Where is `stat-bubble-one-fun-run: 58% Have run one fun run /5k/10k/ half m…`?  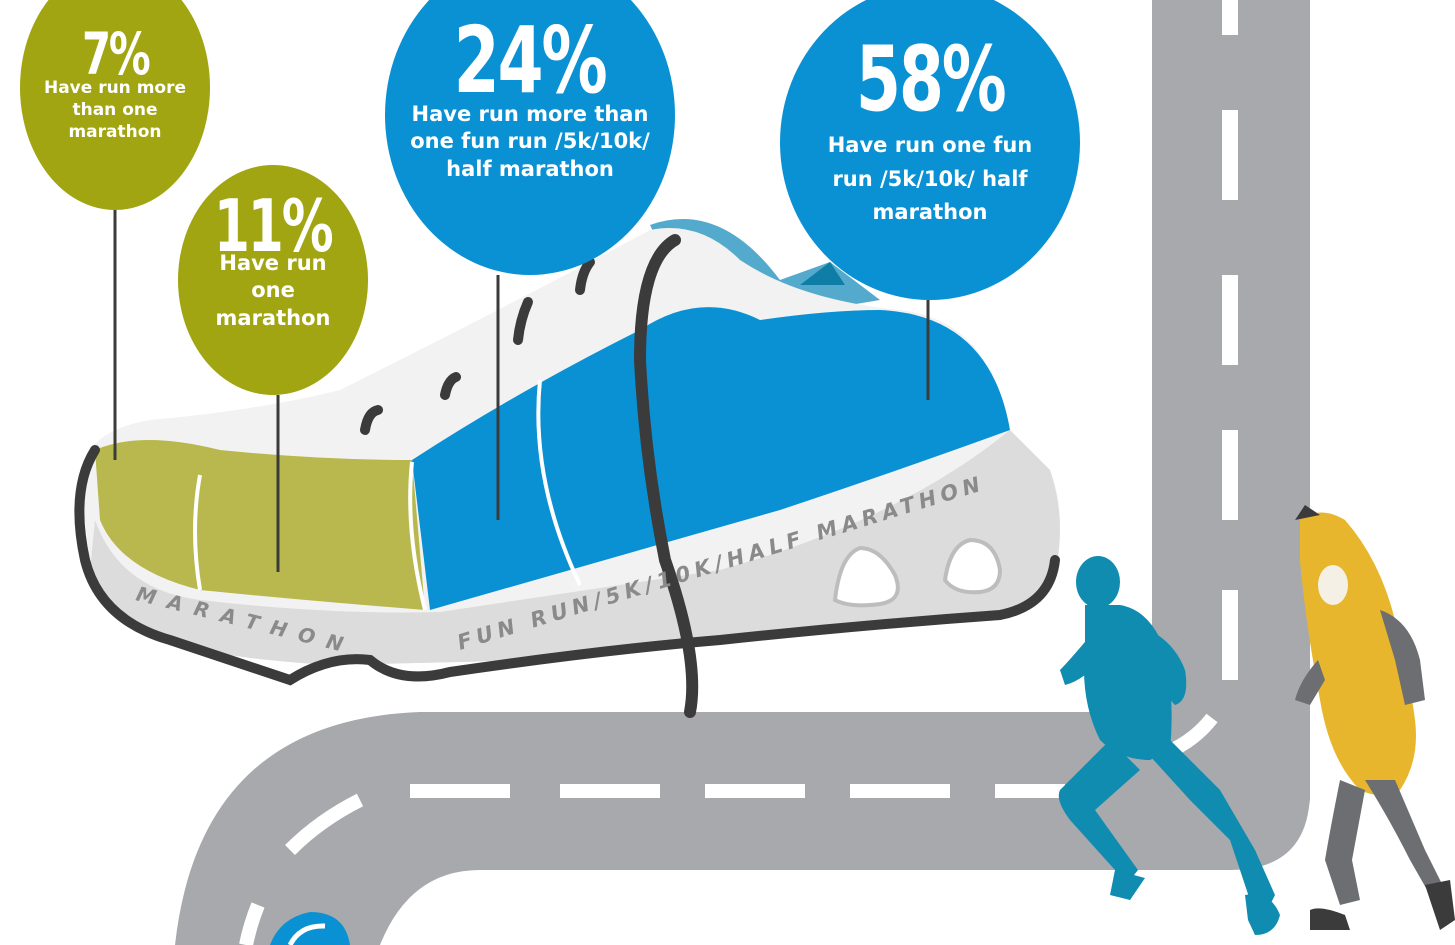
stat-bubble-one-fun-run: 58% Have run one fun run /5k/10k/ half m… is located at coordinates (930, 150).